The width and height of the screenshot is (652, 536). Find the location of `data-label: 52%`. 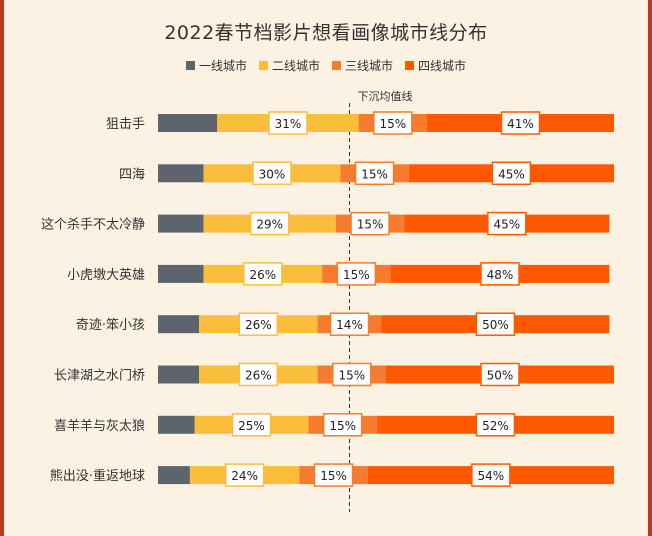

data-label: 52% is located at coordinates (495, 426).